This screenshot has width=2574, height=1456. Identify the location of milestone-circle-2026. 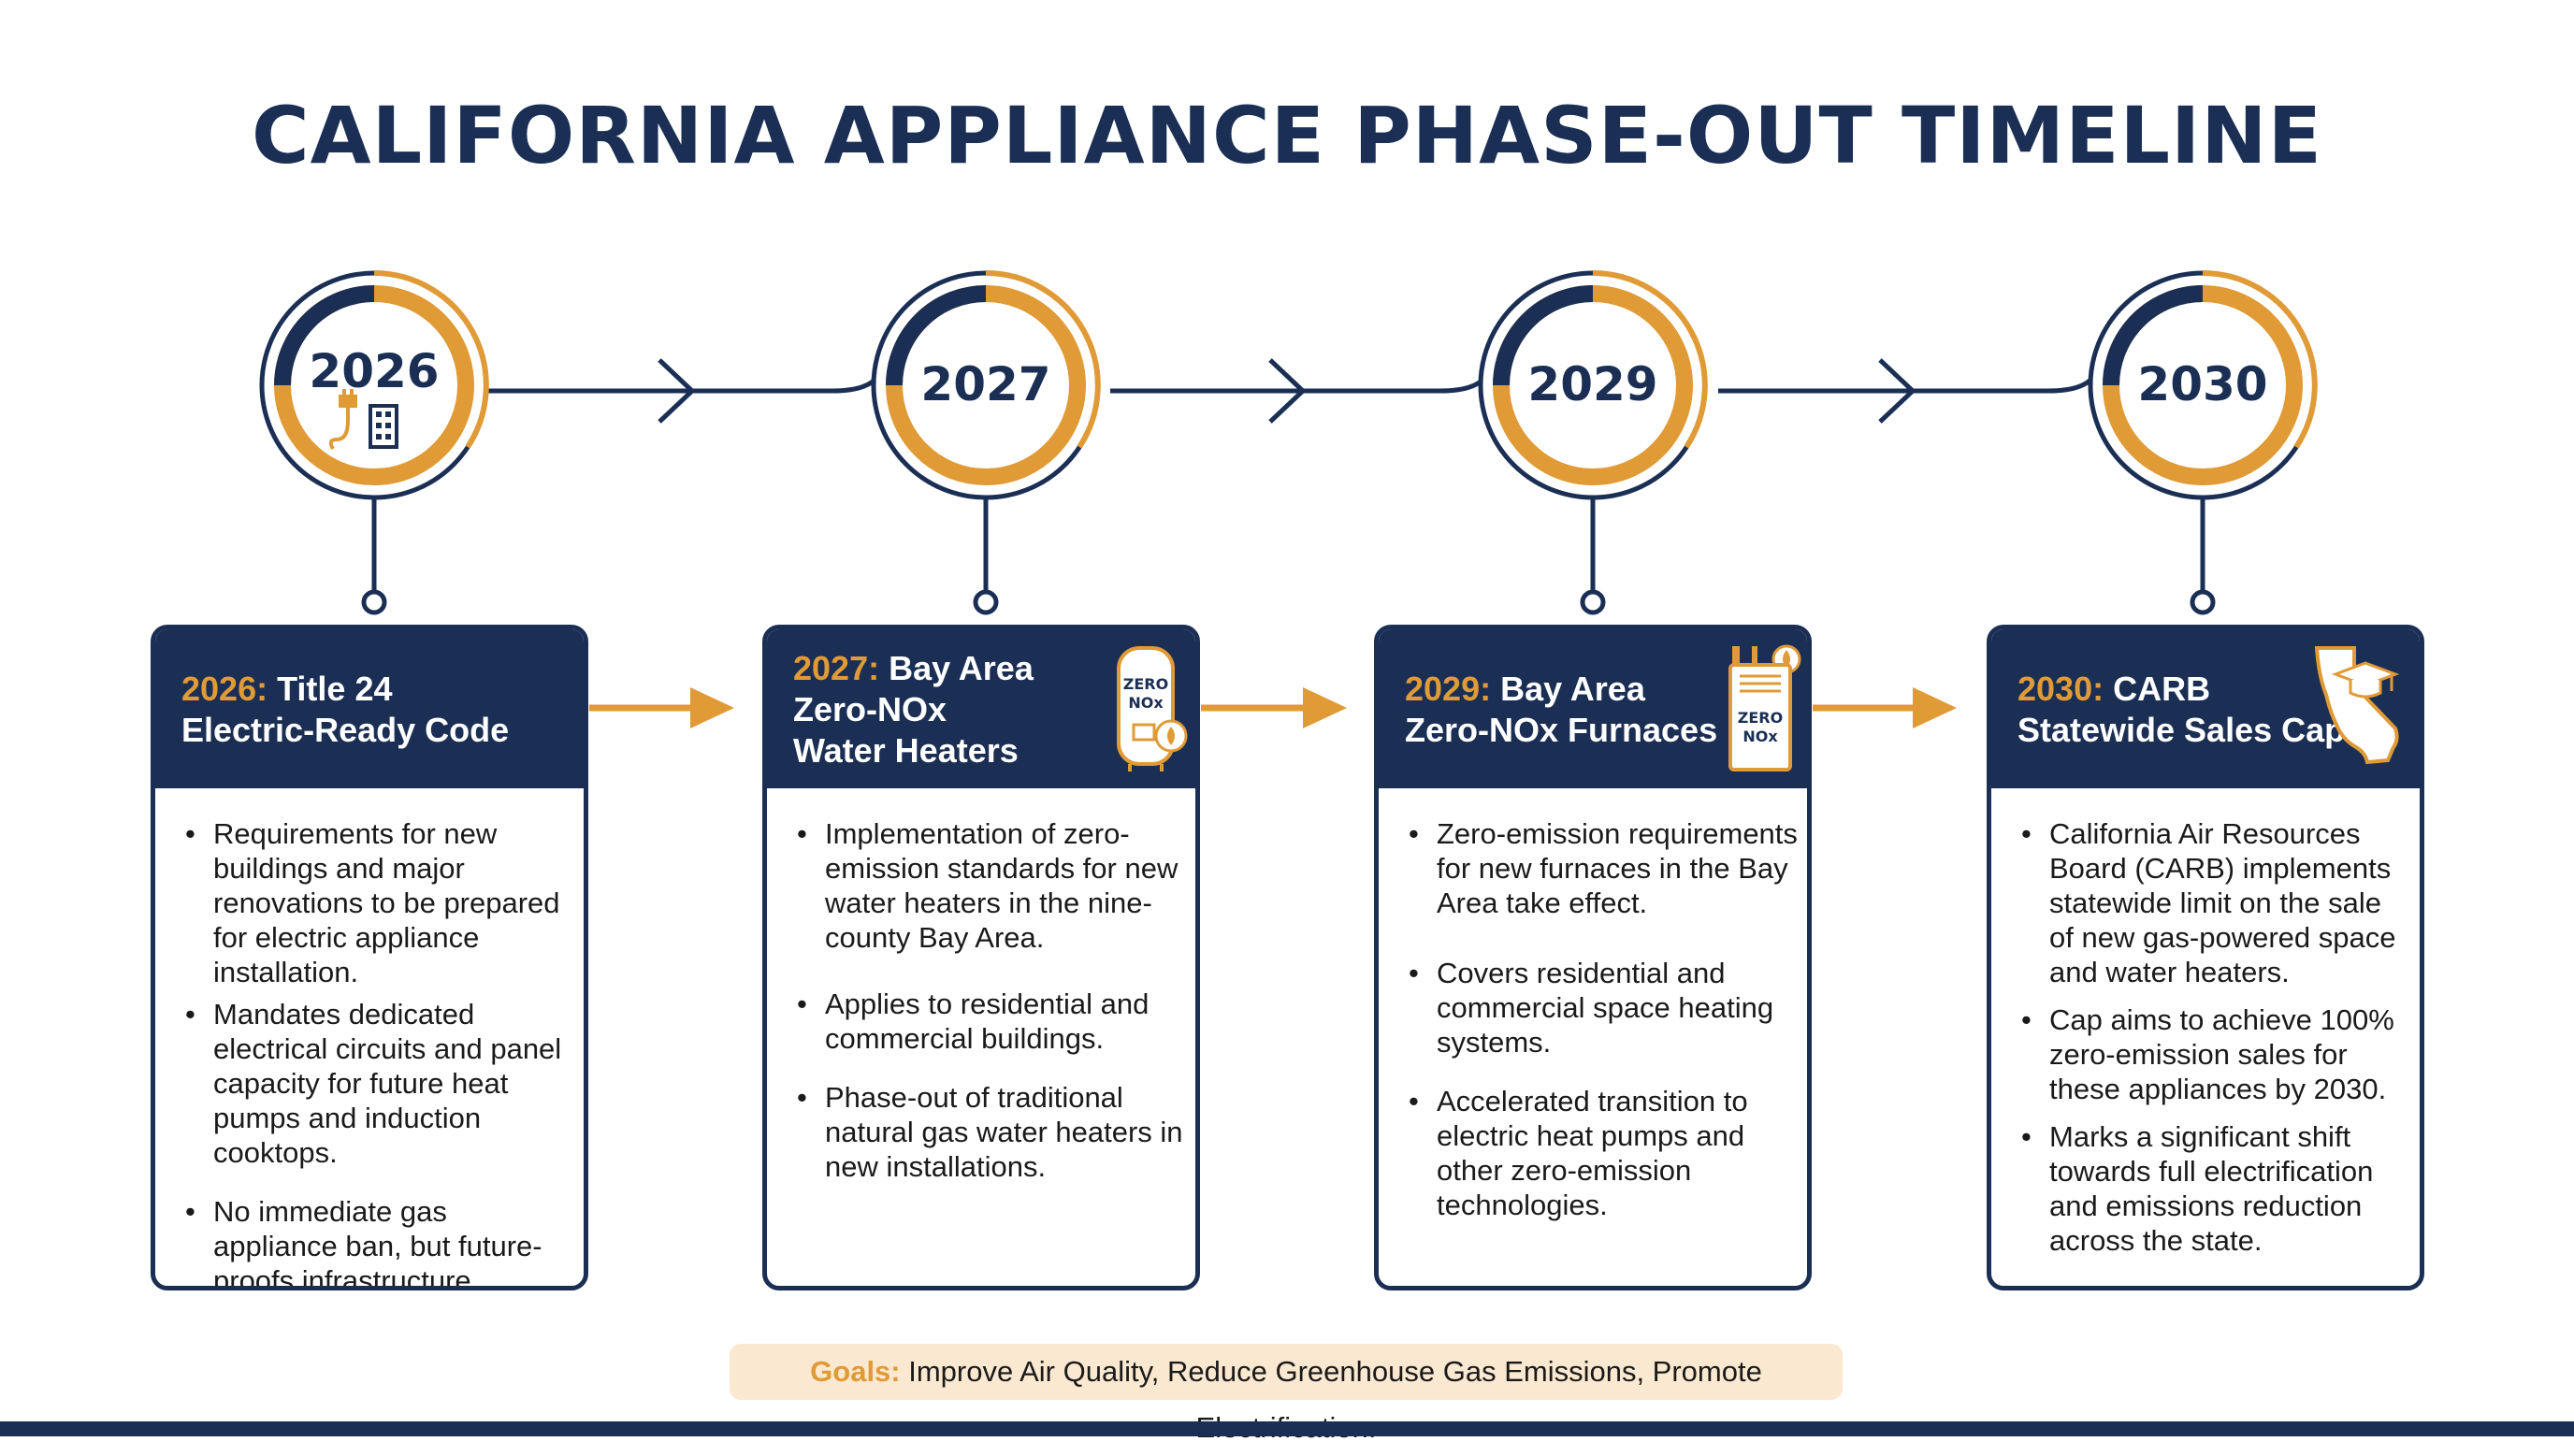
(374, 442).